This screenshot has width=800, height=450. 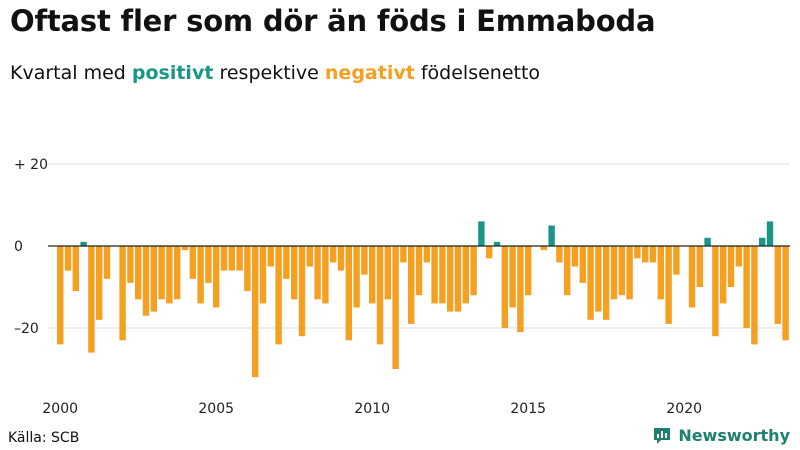 What do you see at coordinates (31, 165) in the screenshot?
I see `y-tick-label: + 20` at bounding box center [31, 165].